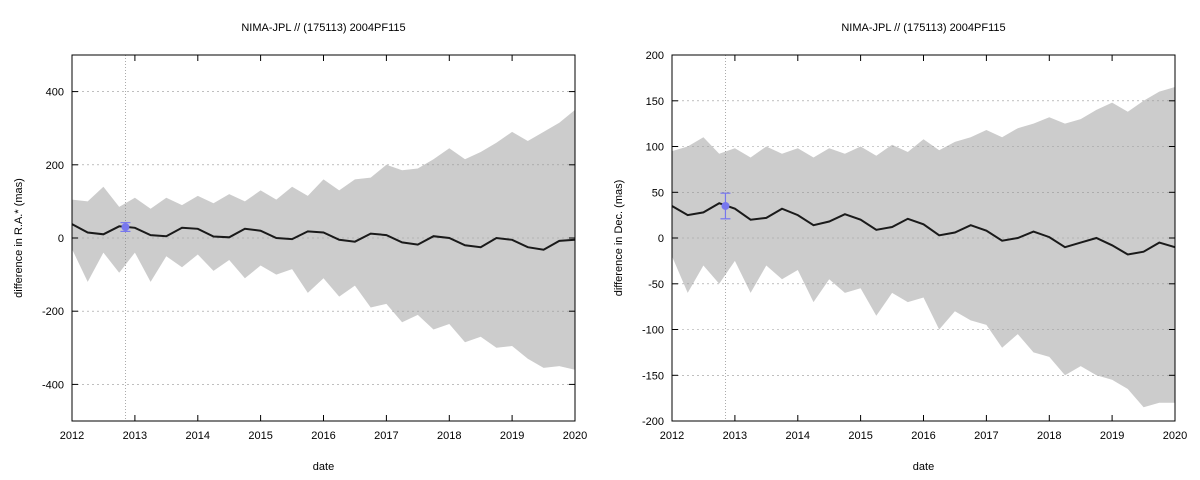 The height and width of the screenshot is (480, 1200). What do you see at coordinates (656, 285) in the screenshot?
I see `y-tick-label: -50` at bounding box center [656, 285].